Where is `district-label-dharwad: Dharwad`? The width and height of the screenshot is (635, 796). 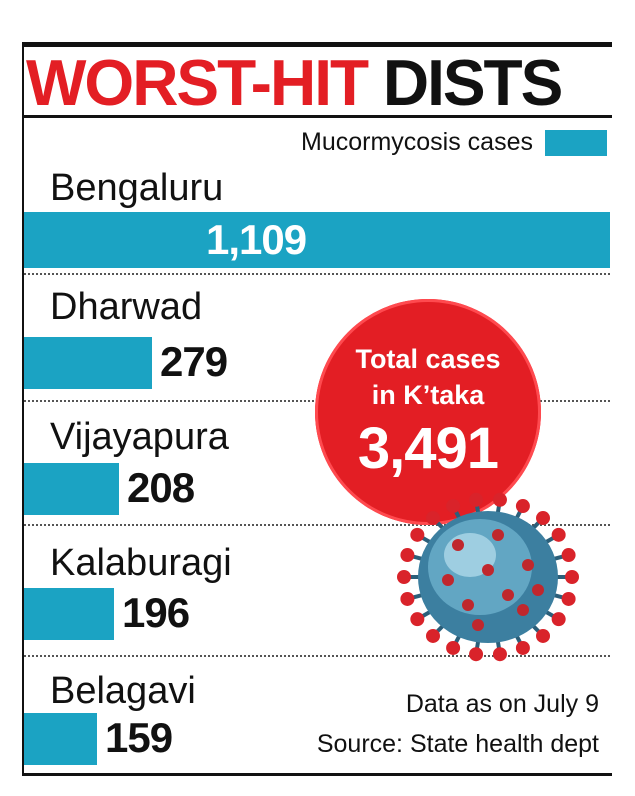
district-label-dharwad: Dharwad is located at coordinates (126, 307).